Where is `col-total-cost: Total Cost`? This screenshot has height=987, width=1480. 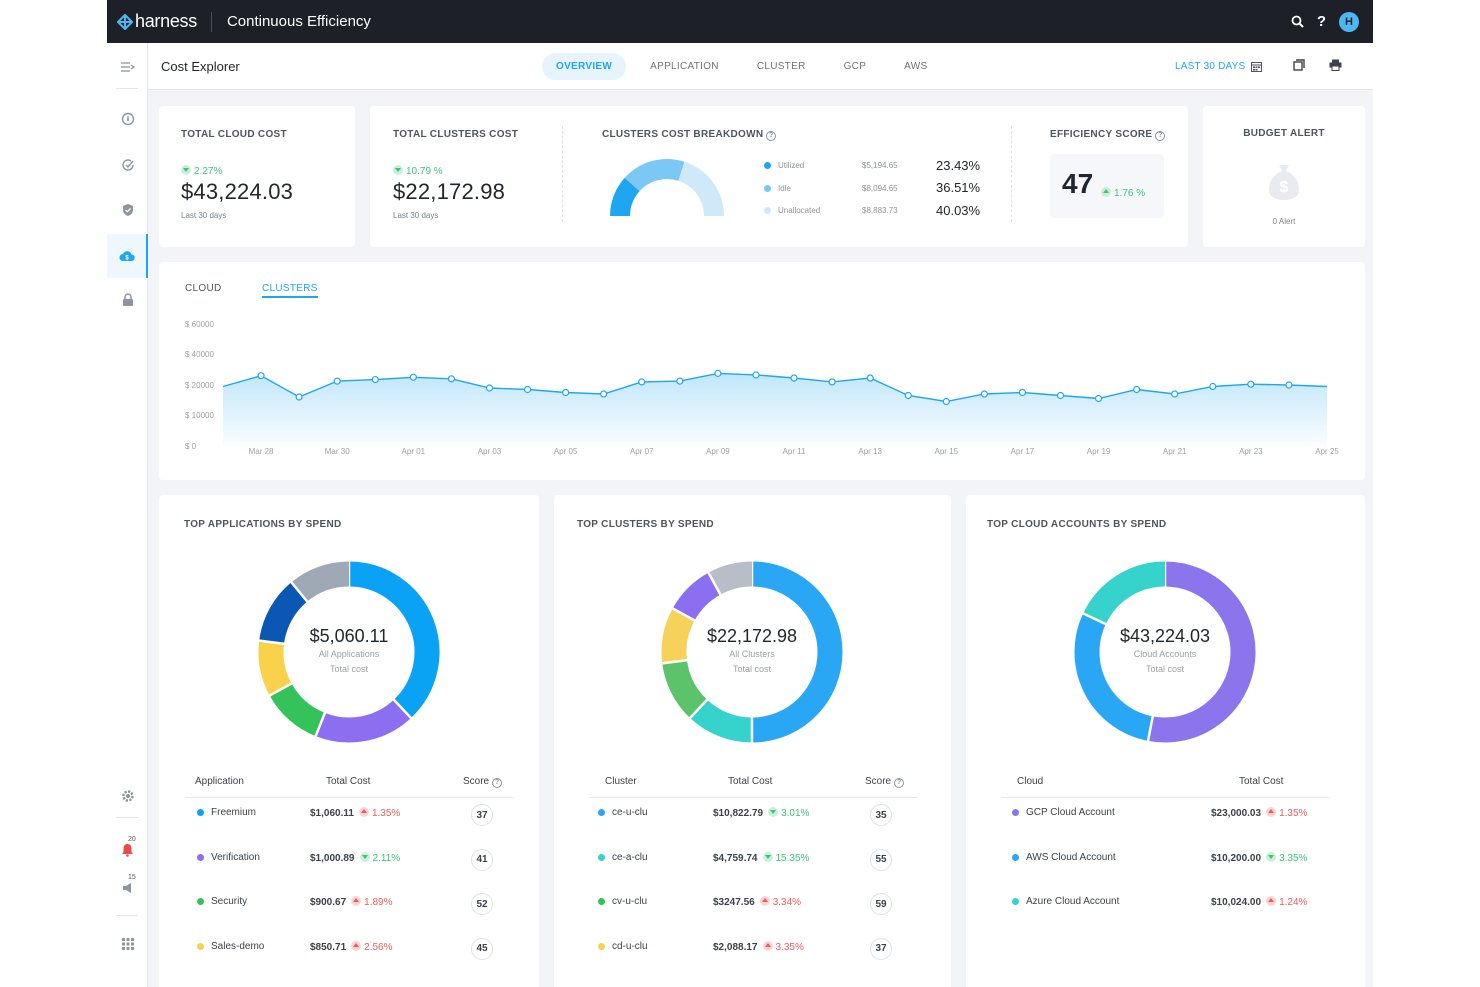 col-total-cost: Total Cost is located at coordinates (1261, 781).